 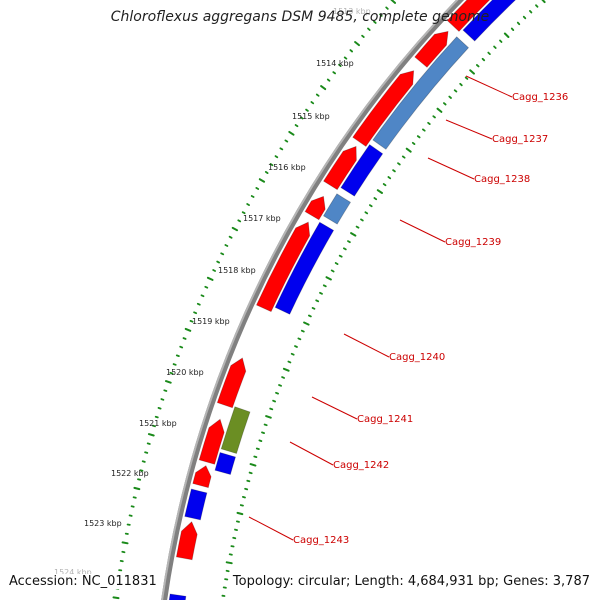 What do you see at coordinates (311, 116) in the screenshot?
I see `kbp-label: 1515 kbp` at bounding box center [311, 116].